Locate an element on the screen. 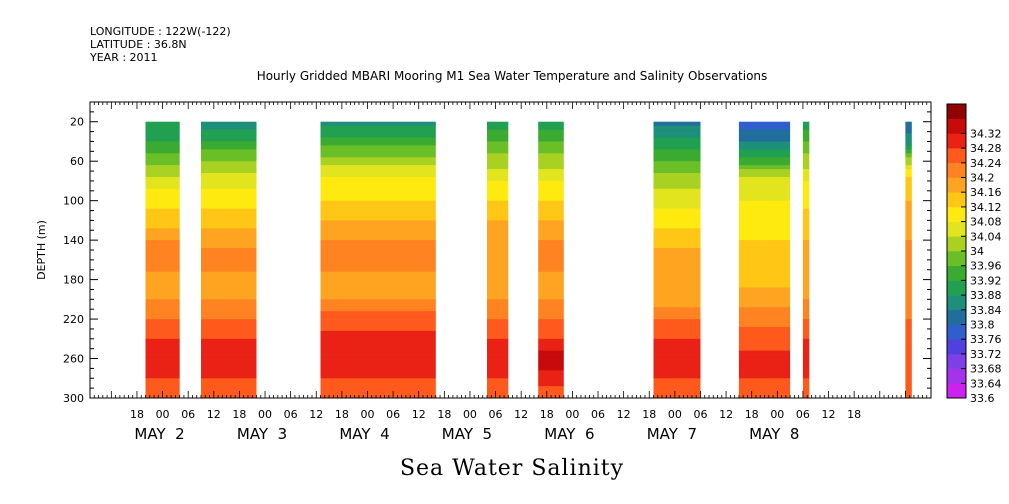 The height and width of the screenshot is (504, 1009). colorbar-label: 33.88 is located at coordinates (986, 295).